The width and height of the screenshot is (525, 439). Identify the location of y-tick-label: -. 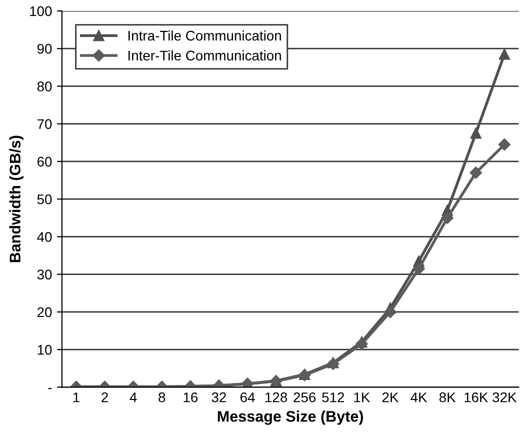
(50, 389).